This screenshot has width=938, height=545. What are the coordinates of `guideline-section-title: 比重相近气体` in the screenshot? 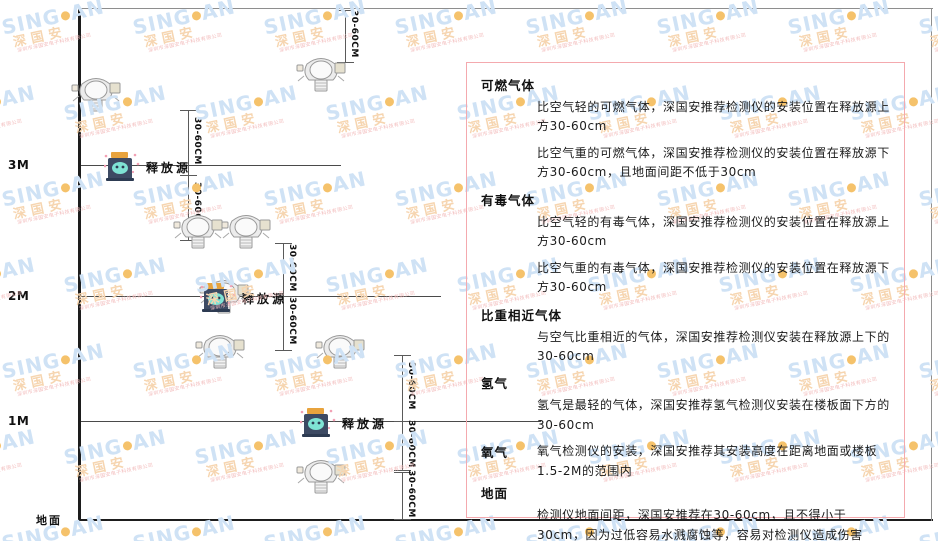 It's located at (522, 315).